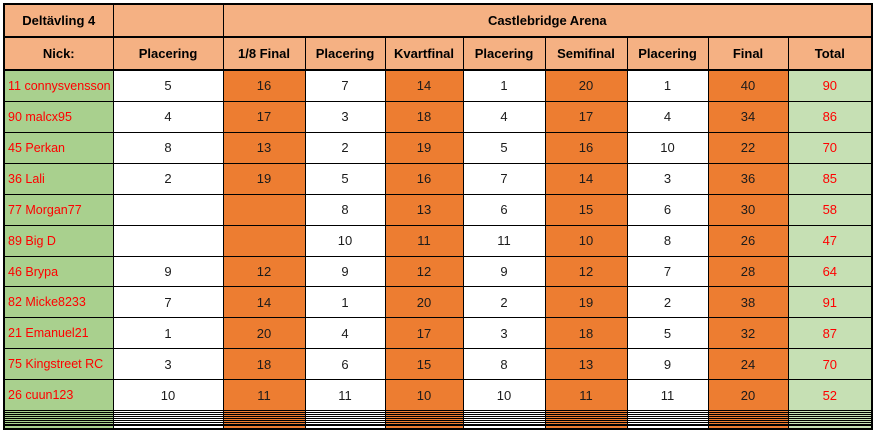 The width and height of the screenshot is (877, 436). What do you see at coordinates (586, 271) in the screenshot?
I see `stage-semifinal-cell: 12` at bounding box center [586, 271].